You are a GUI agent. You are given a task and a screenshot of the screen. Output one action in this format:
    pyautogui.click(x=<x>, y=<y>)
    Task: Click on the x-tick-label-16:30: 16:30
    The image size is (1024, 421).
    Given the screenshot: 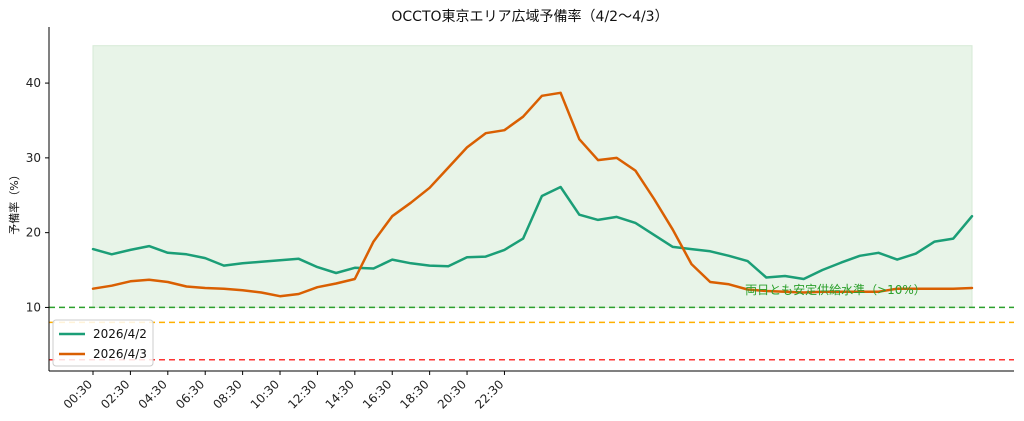 What is the action you would take?
    pyautogui.click(x=377, y=394)
    